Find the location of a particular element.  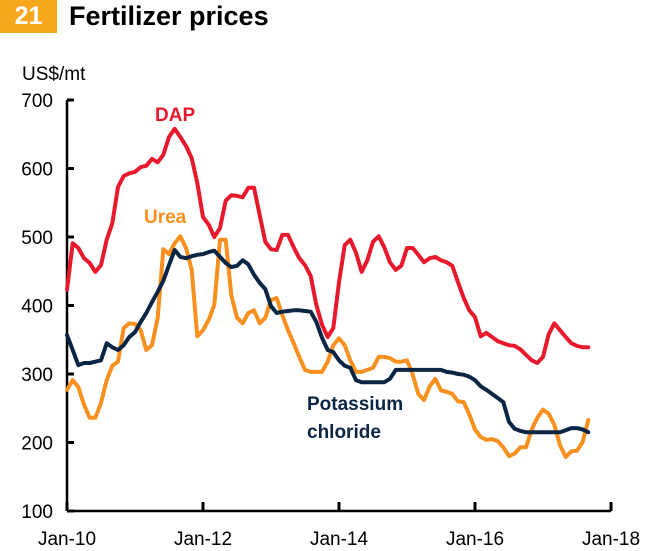

y-axis-unit-label: US$/mt is located at coordinates (54, 74).